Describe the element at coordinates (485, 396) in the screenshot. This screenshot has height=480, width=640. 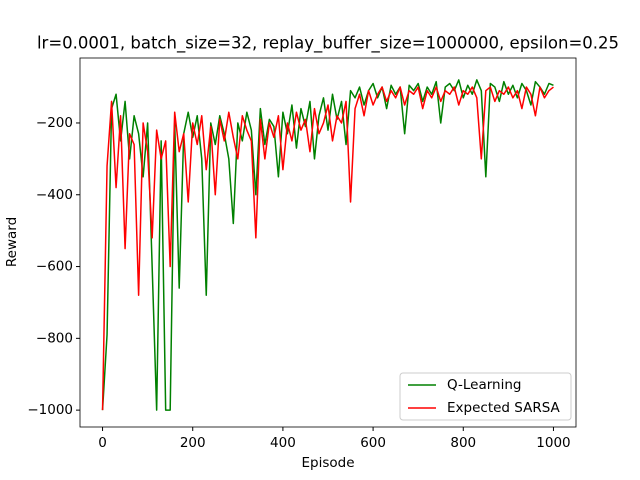
I see `legend-box` at that location.